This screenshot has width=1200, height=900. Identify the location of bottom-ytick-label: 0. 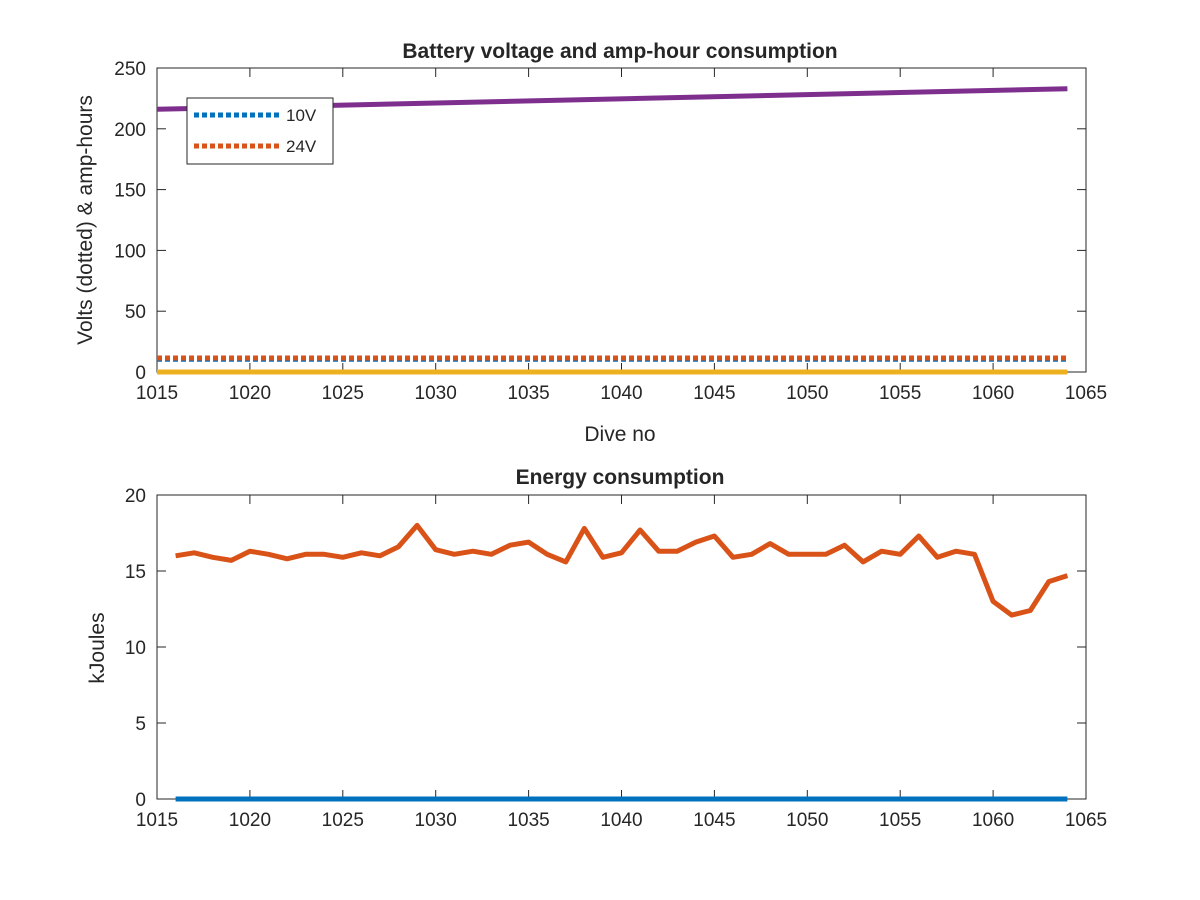
(140, 800).